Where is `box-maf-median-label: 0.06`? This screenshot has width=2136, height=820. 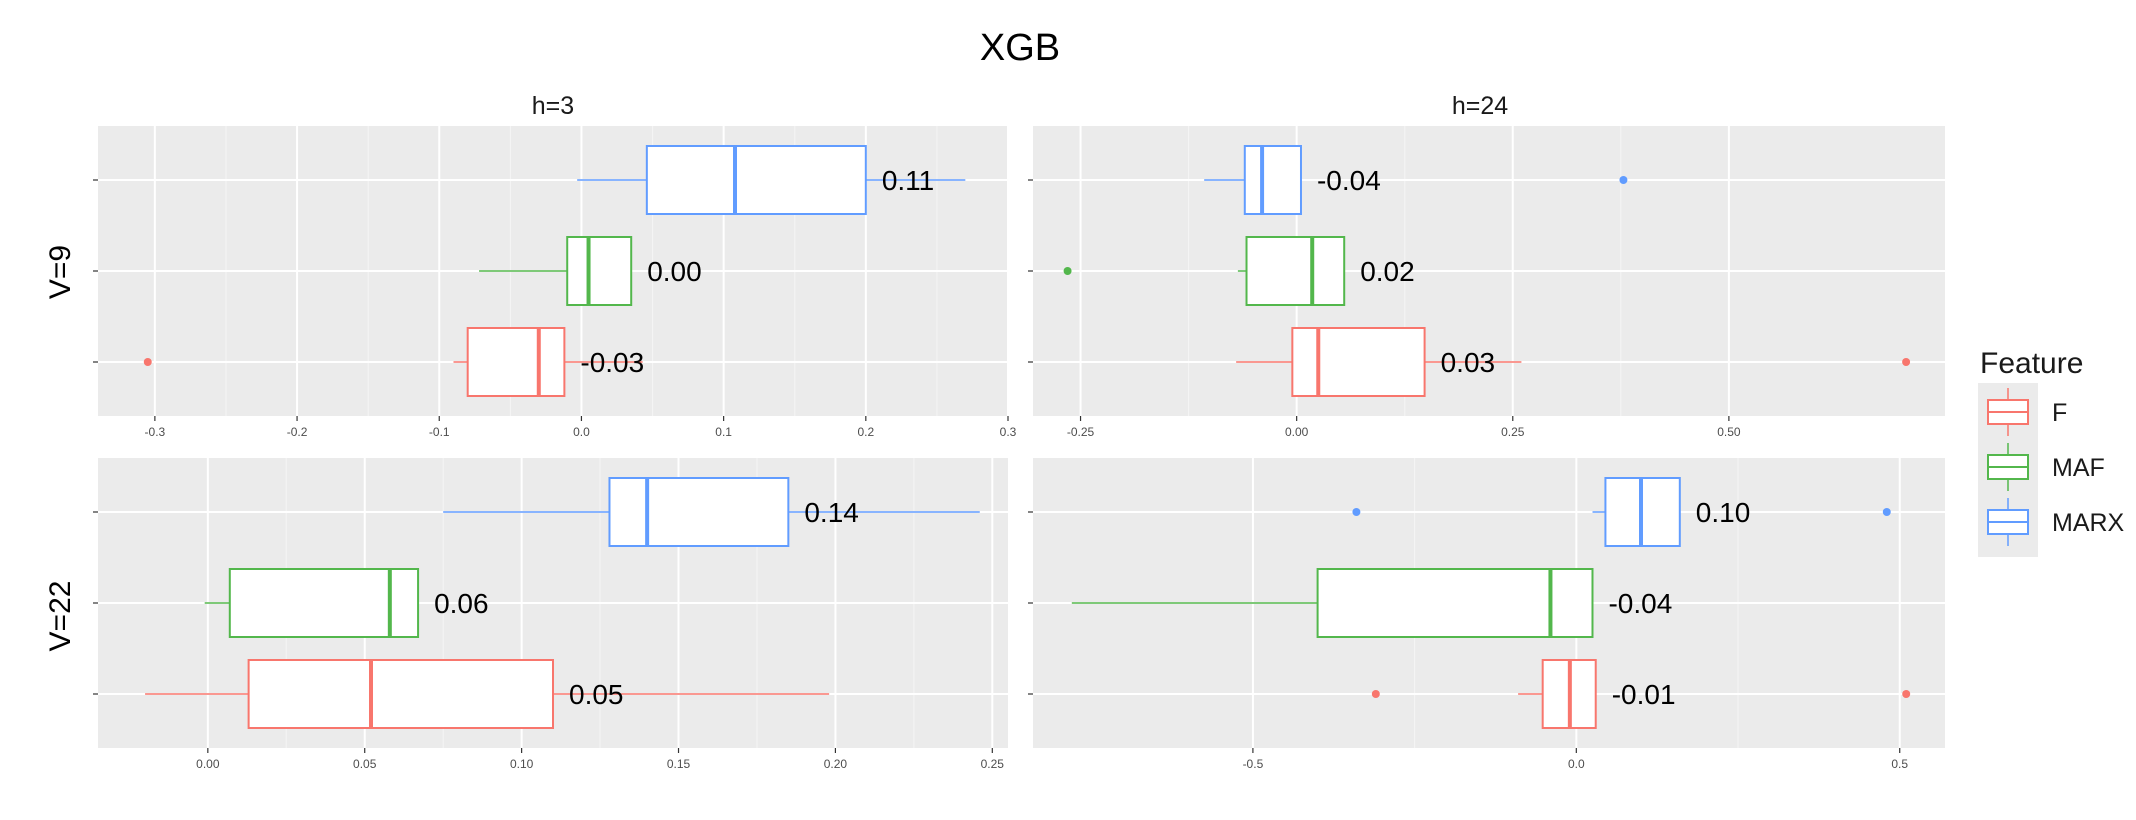 box-maf-median-label: 0.06 is located at coordinates (461, 603).